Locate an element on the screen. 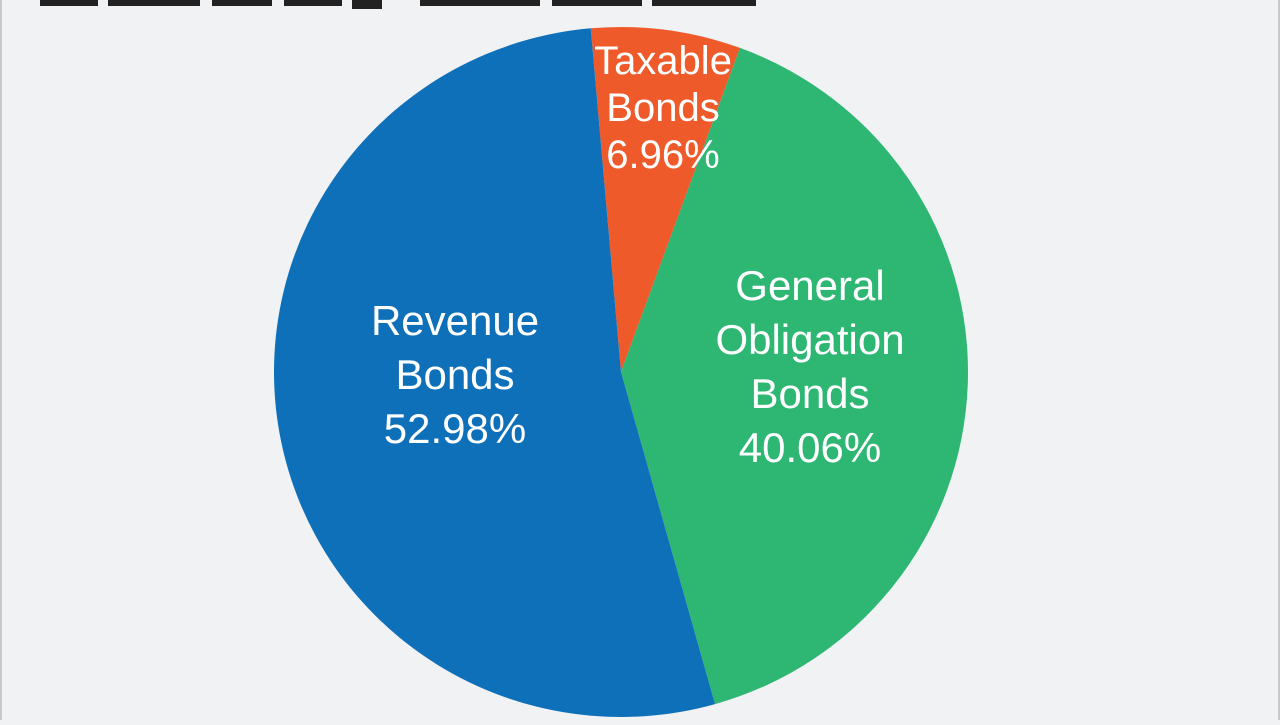 The width and height of the screenshot is (1280, 725). slice-label-revenue-bonds: Revenue Bonds 52.98% is located at coordinates (455, 374).